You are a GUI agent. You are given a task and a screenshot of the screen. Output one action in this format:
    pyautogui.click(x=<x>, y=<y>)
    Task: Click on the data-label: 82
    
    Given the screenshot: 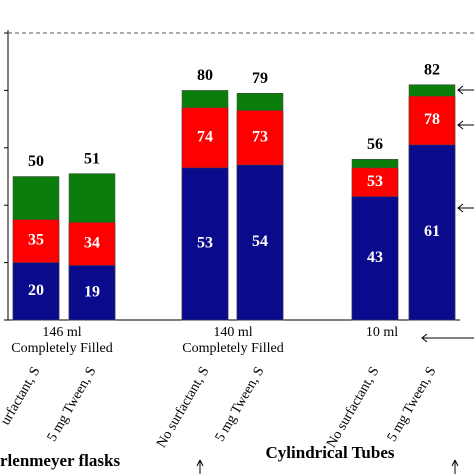 What is the action you would take?
    pyautogui.click(x=432, y=69)
    